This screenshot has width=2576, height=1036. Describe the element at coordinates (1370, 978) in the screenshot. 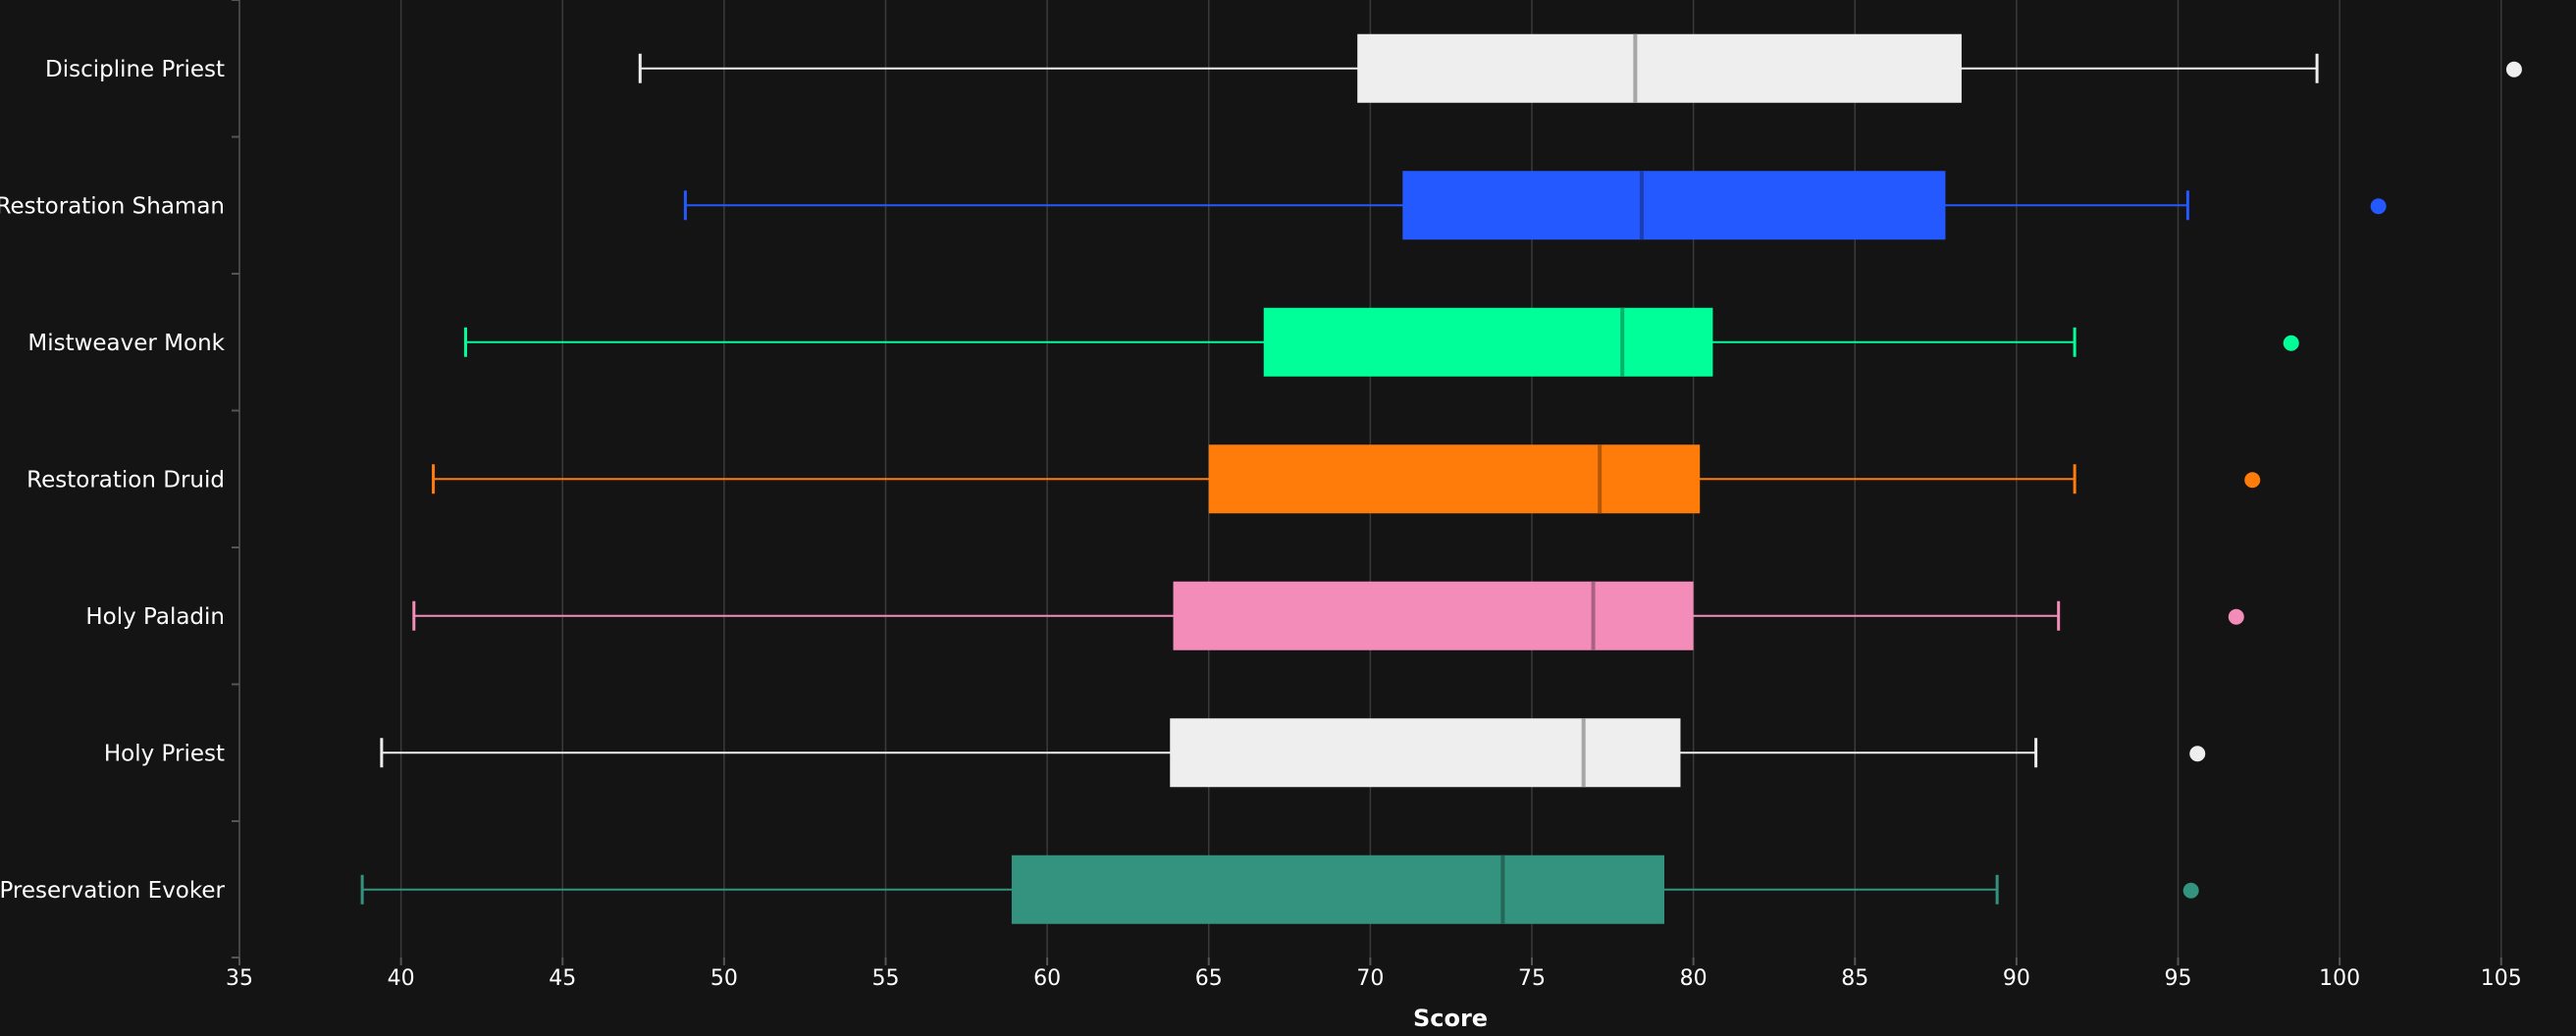

I see `x-tick-label: 70` at that location.